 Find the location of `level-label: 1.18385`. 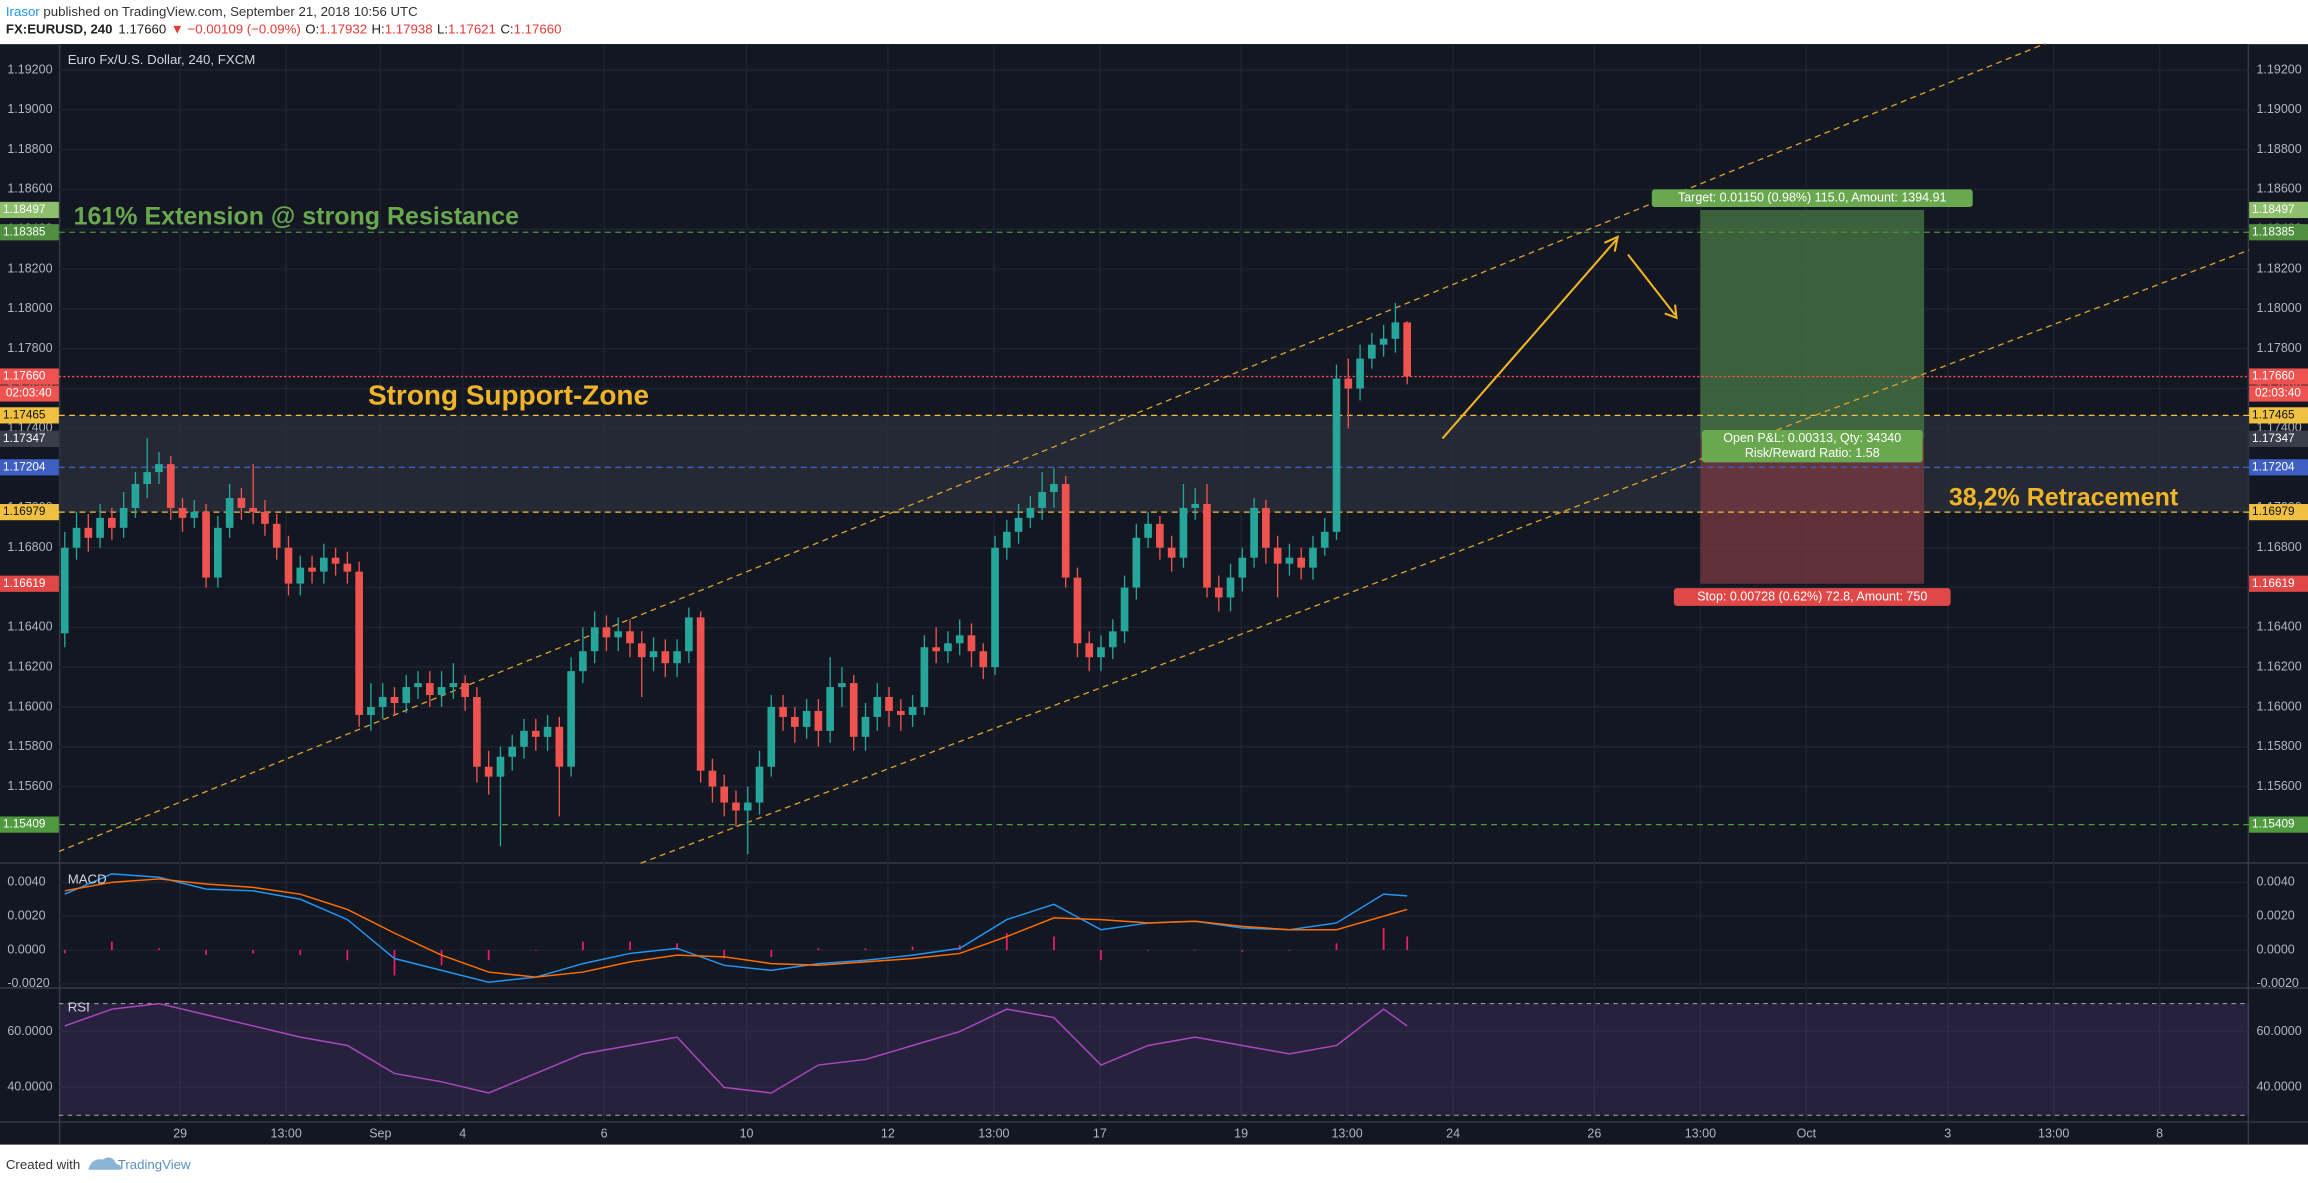

level-label: 1.18385 is located at coordinates (24, 231).